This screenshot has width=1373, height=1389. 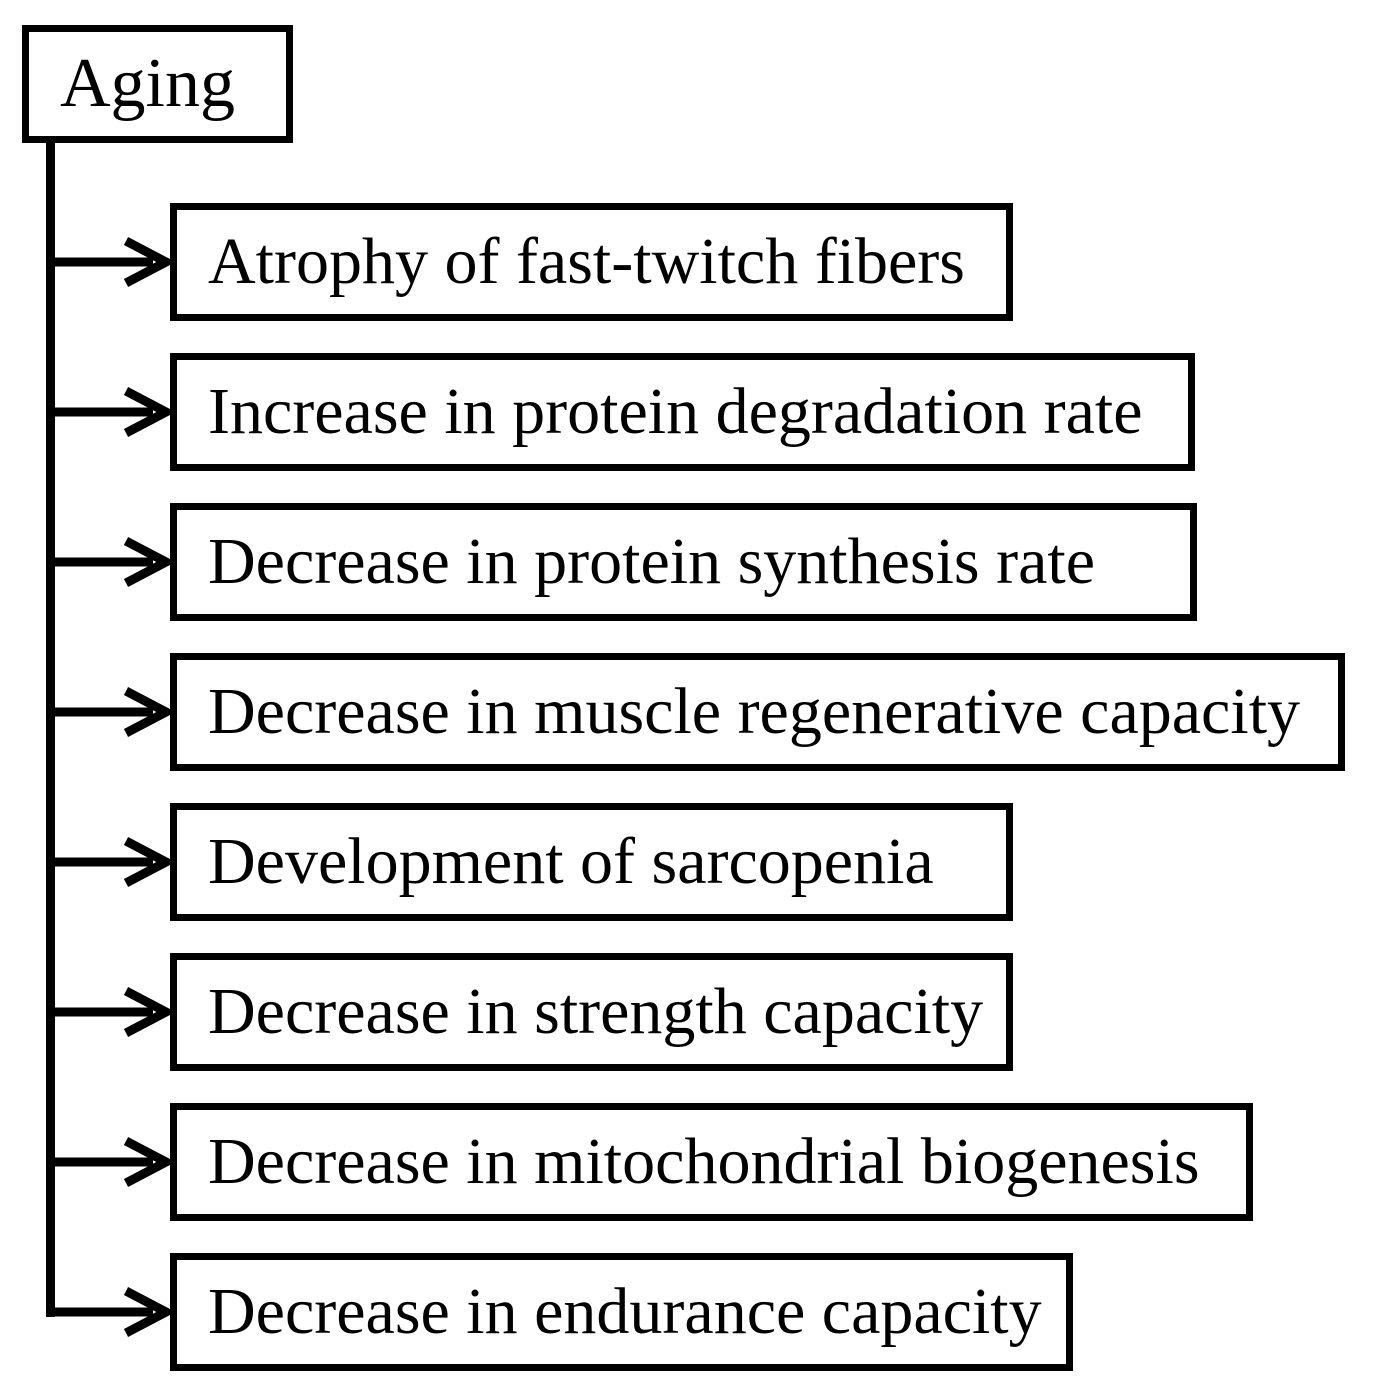 I want to click on trunk-connector-line, so click(x=50, y=729).